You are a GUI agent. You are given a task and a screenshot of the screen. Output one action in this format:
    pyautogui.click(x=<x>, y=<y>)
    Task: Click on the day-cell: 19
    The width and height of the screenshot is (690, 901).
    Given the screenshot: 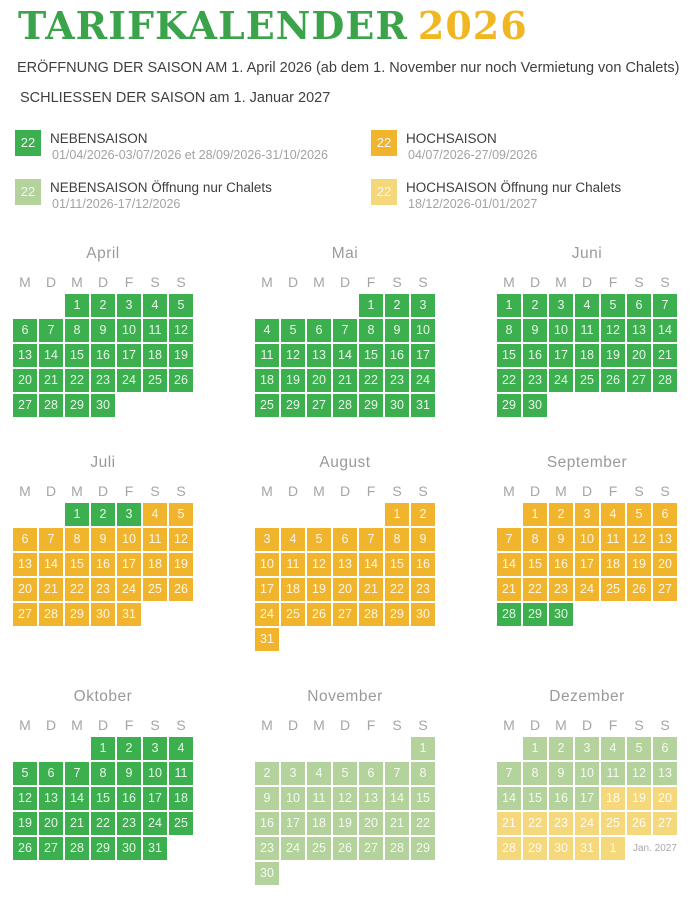 What is the action you would take?
    pyautogui.click(x=639, y=564)
    